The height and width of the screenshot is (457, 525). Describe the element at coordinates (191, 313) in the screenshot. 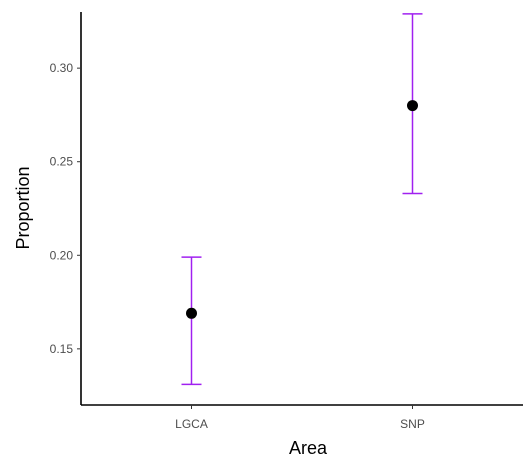

I see `point-lgca` at that location.